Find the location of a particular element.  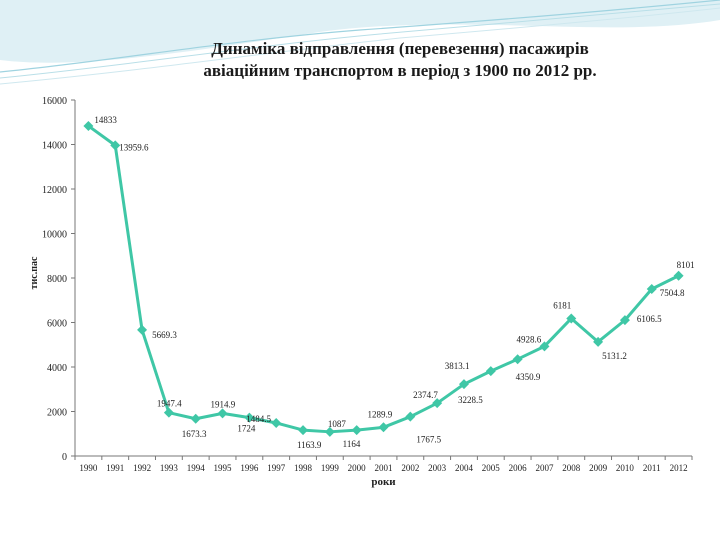

y-tick-label: 0 is located at coordinates (64, 457).